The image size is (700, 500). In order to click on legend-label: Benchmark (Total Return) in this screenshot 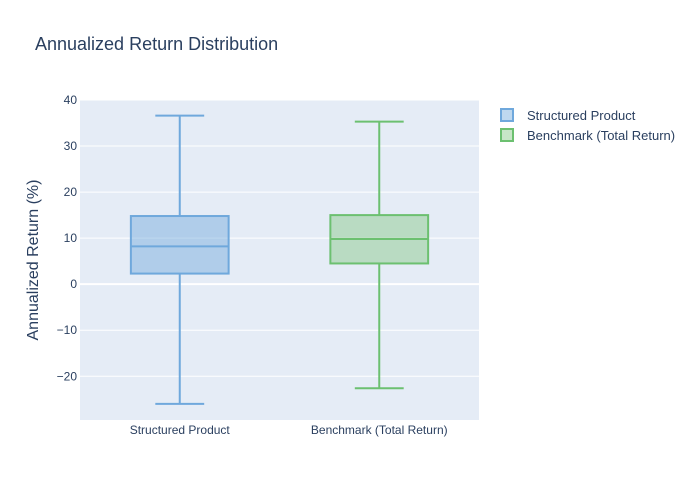, I will do `click(601, 135)`.